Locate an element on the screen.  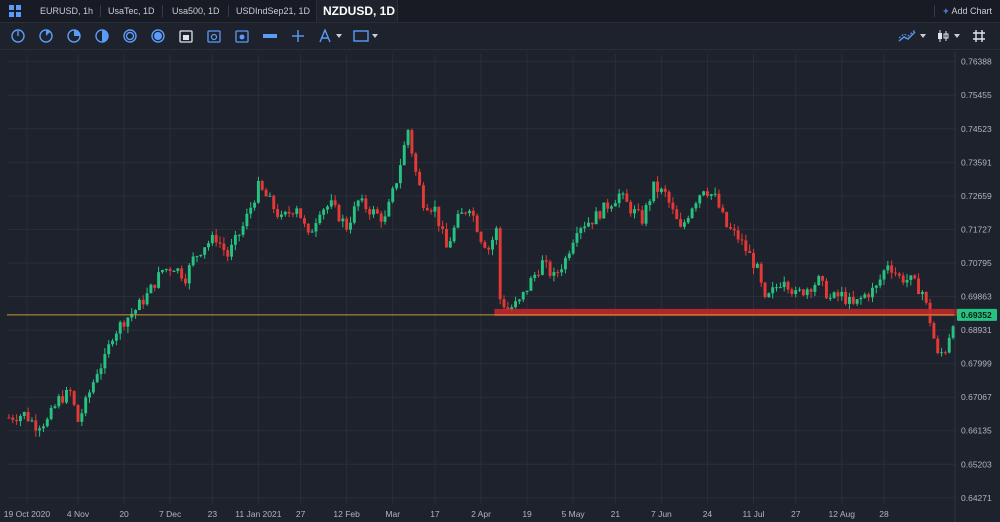
calendar-2-icon is located at coordinates (214, 36).